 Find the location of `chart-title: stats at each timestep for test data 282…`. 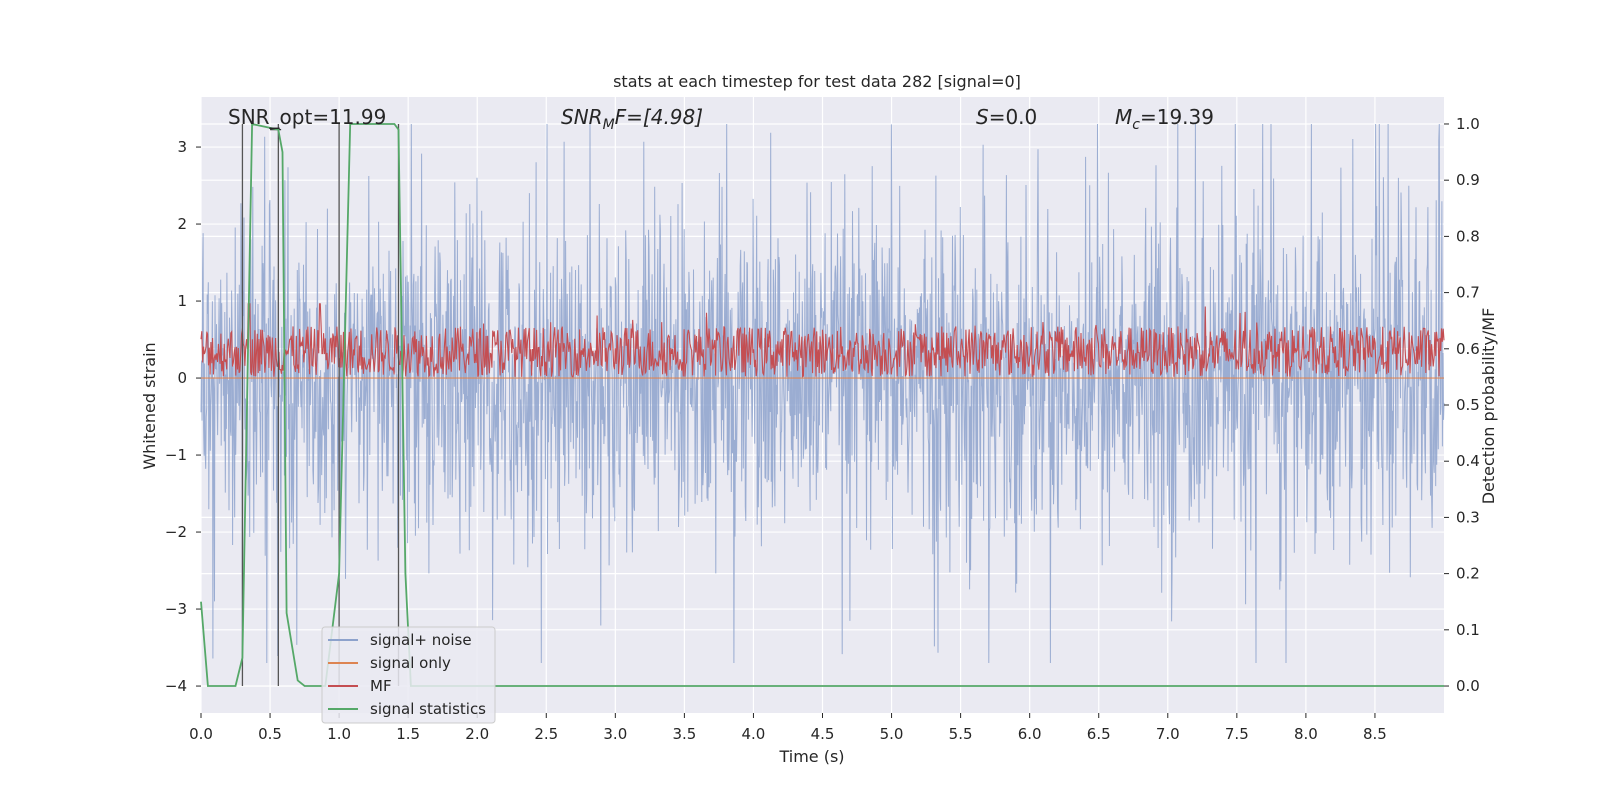

chart-title: stats at each timestep for test data 282… is located at coordinates (817, 81).